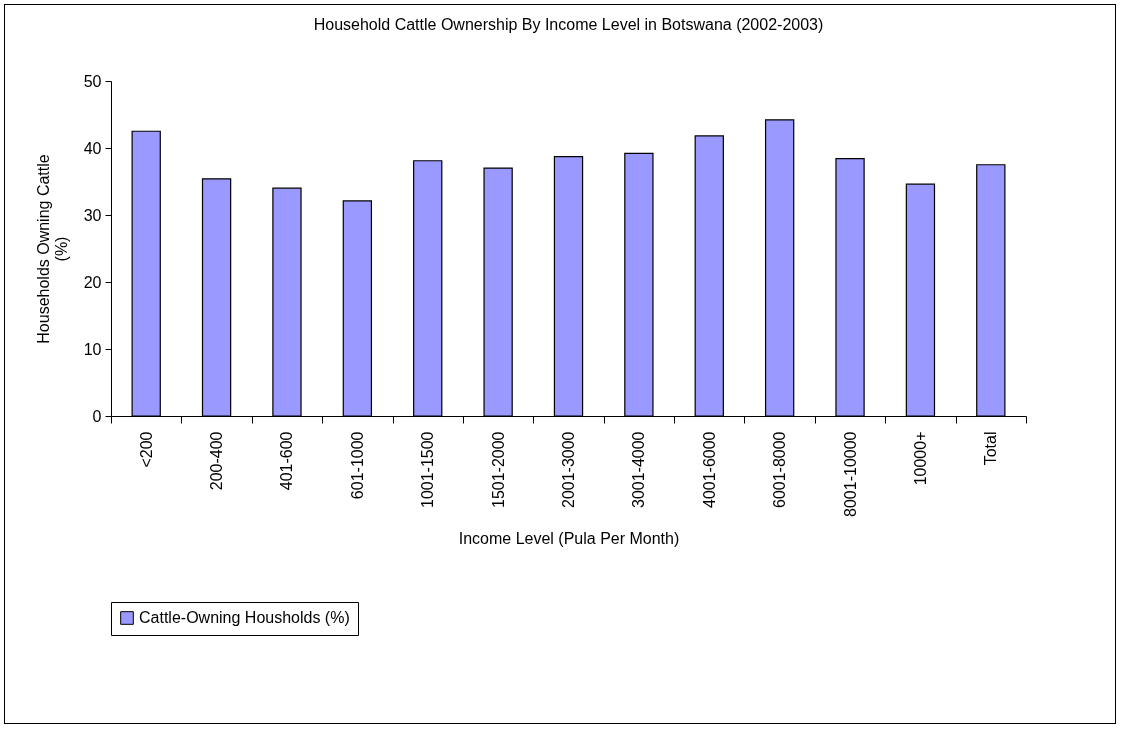 This screenshot has width=1126, height=730. Describe the element at coordinates (92, 81) in the screenshot. I see `y-tick-label: 50` at that location.